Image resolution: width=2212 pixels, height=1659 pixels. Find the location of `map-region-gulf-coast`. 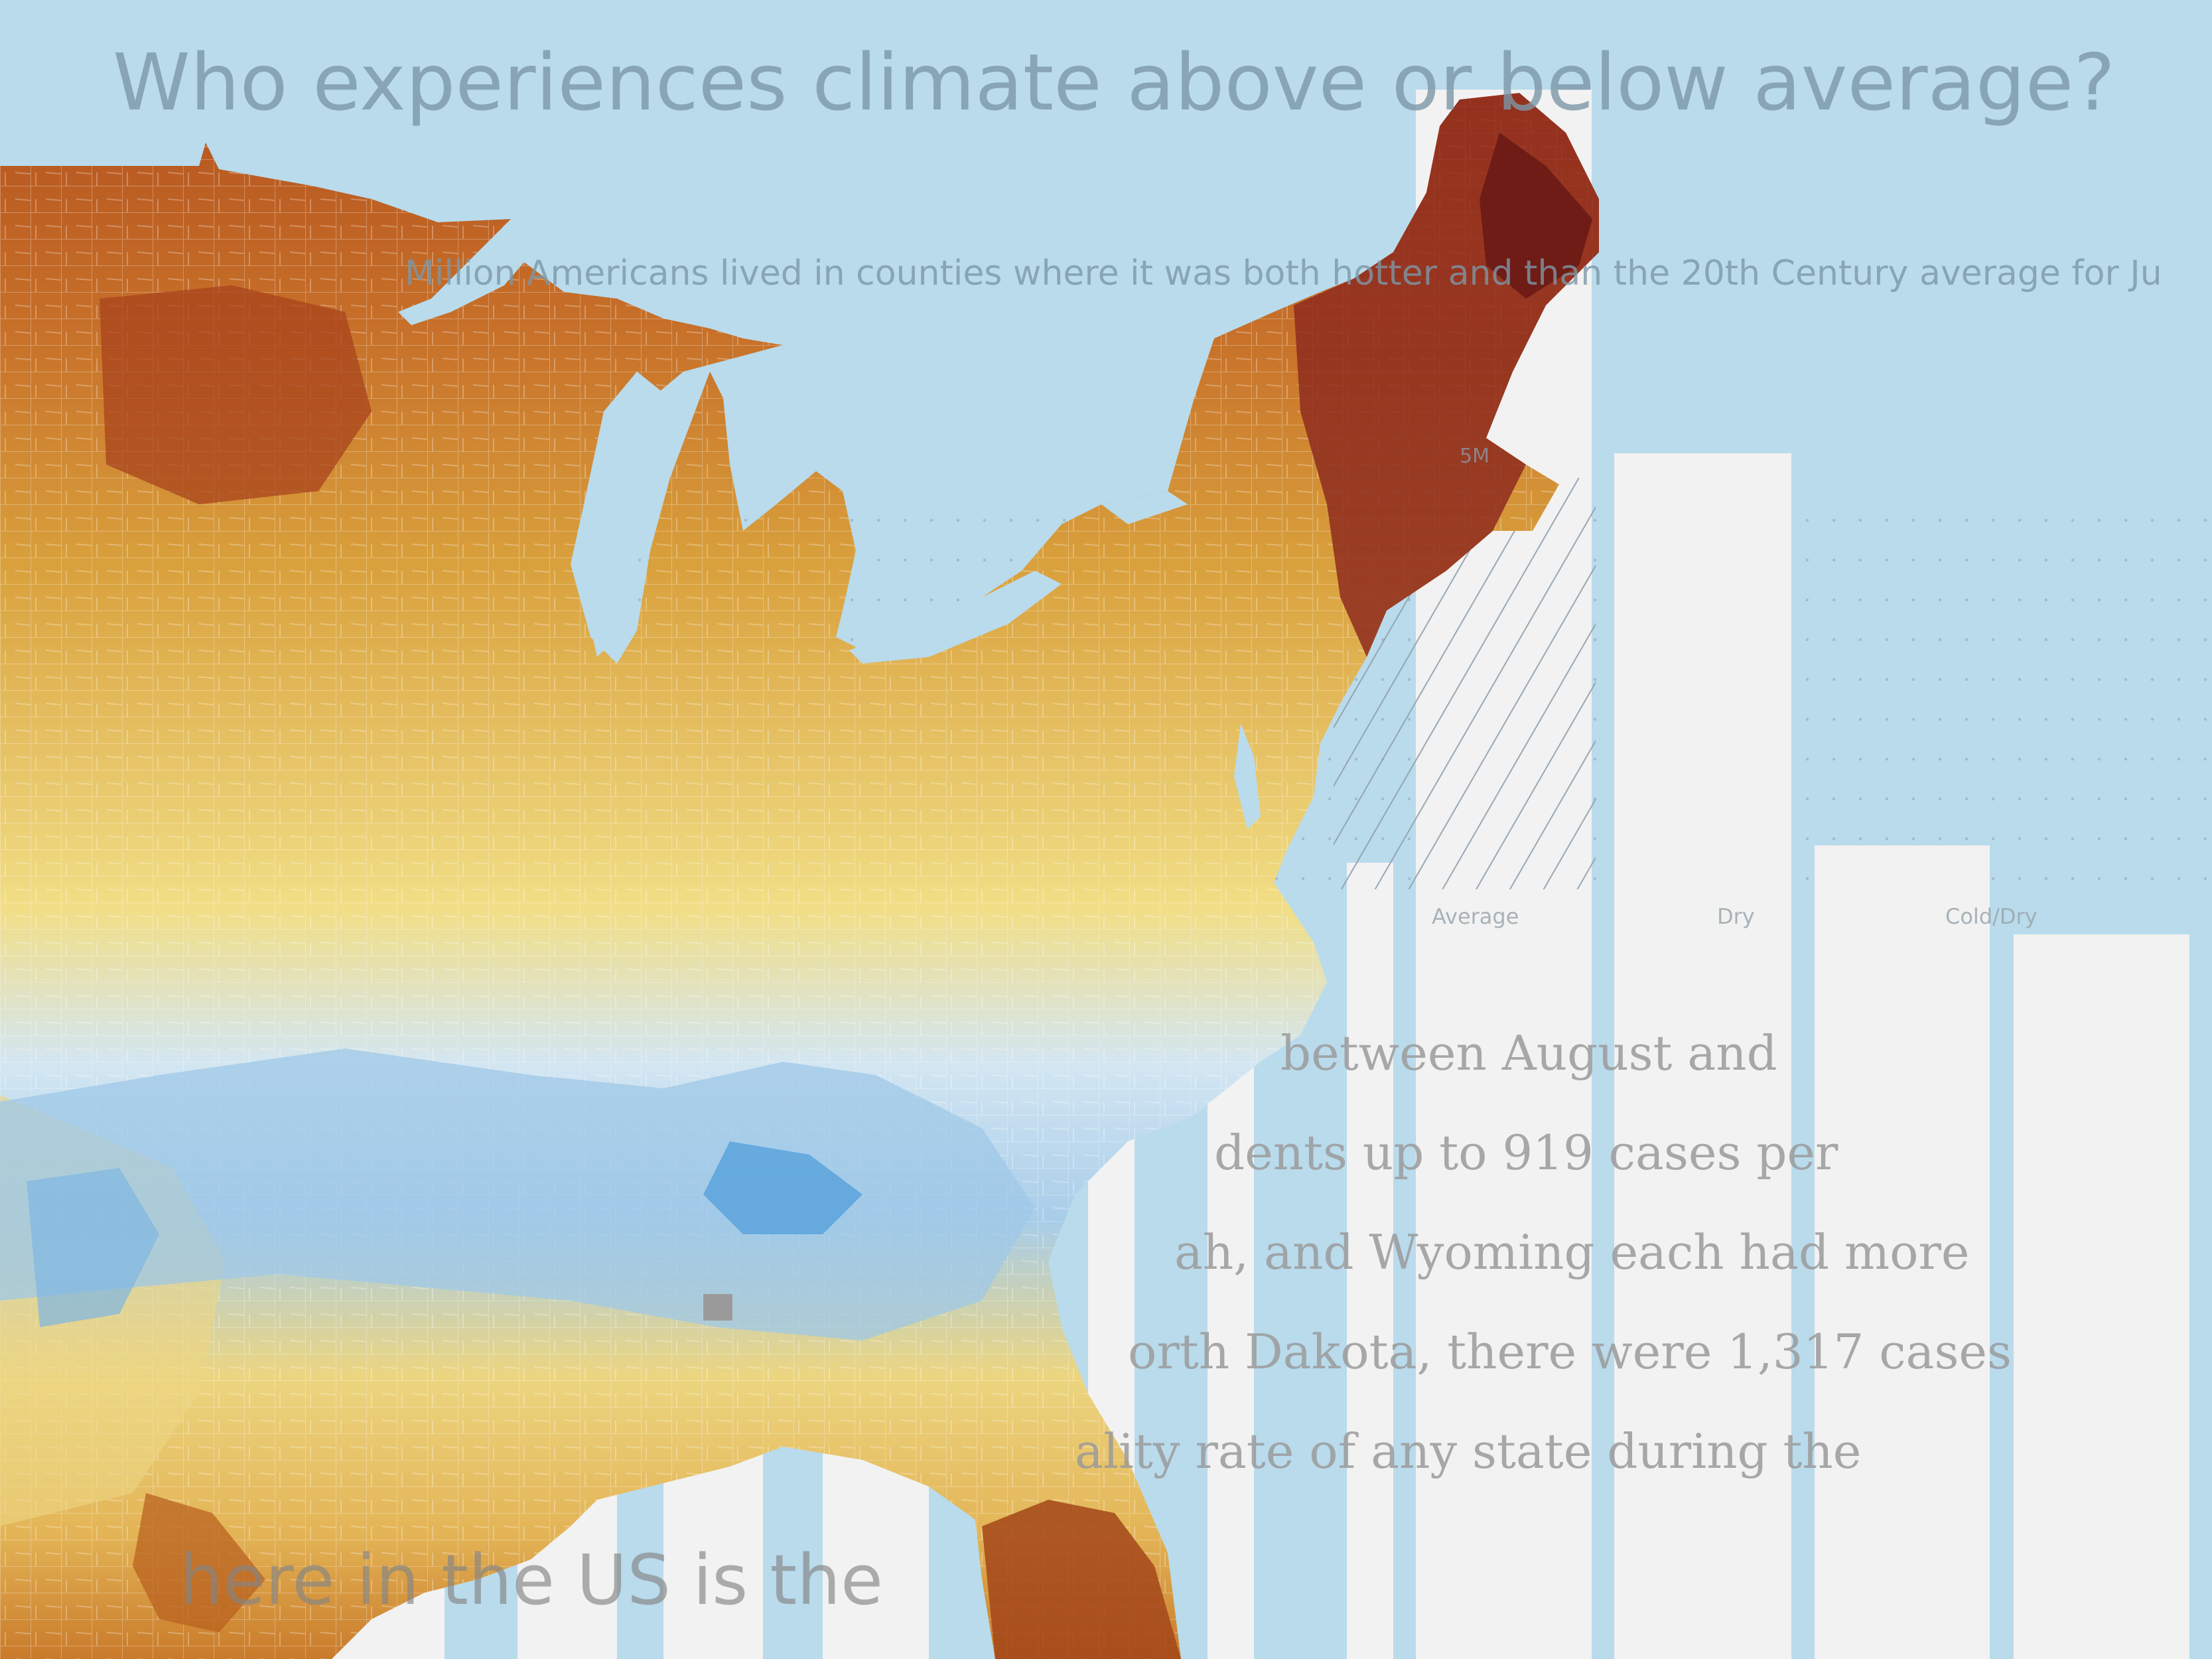

map-region-gulf-coast is located at coordinates (199, 1562).